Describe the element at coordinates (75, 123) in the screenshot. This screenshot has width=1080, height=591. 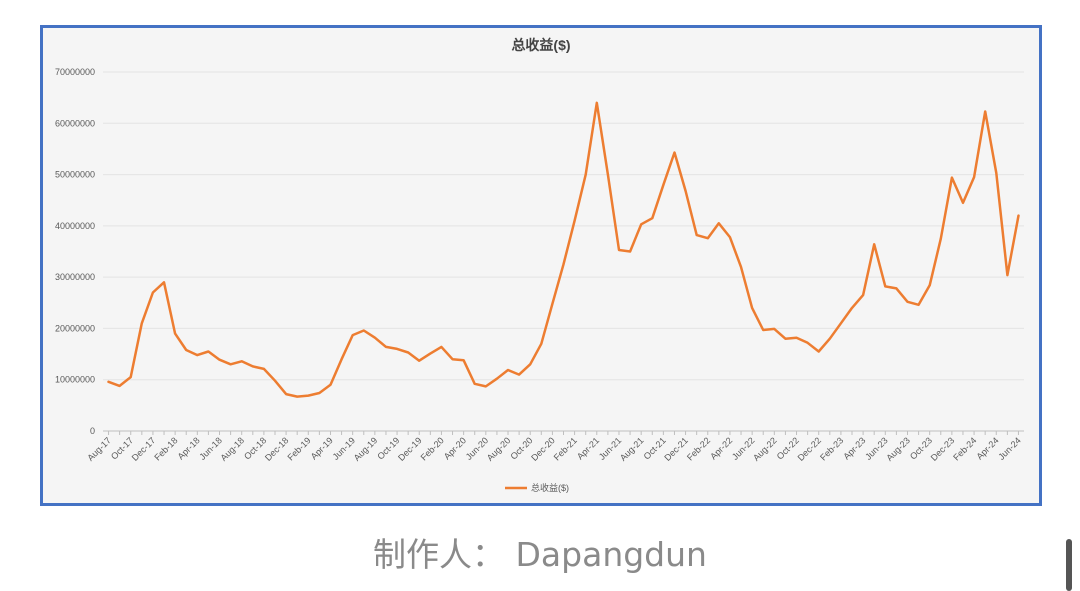
I see `y-tick-label: 60000000` at that location.